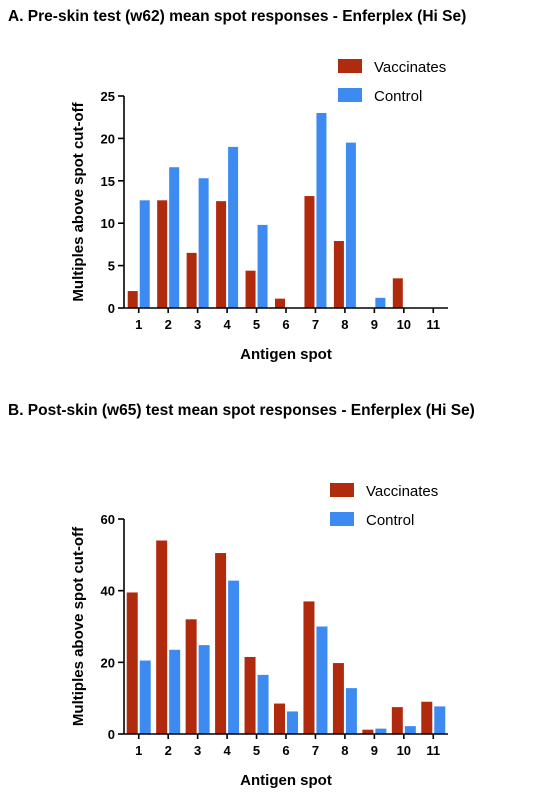 This screenshot has width=550, height=797. What do you see at coordinates (111, 266) in the screenshot?
I see `y-tick-label: 5` at bounding box center [111, 266].